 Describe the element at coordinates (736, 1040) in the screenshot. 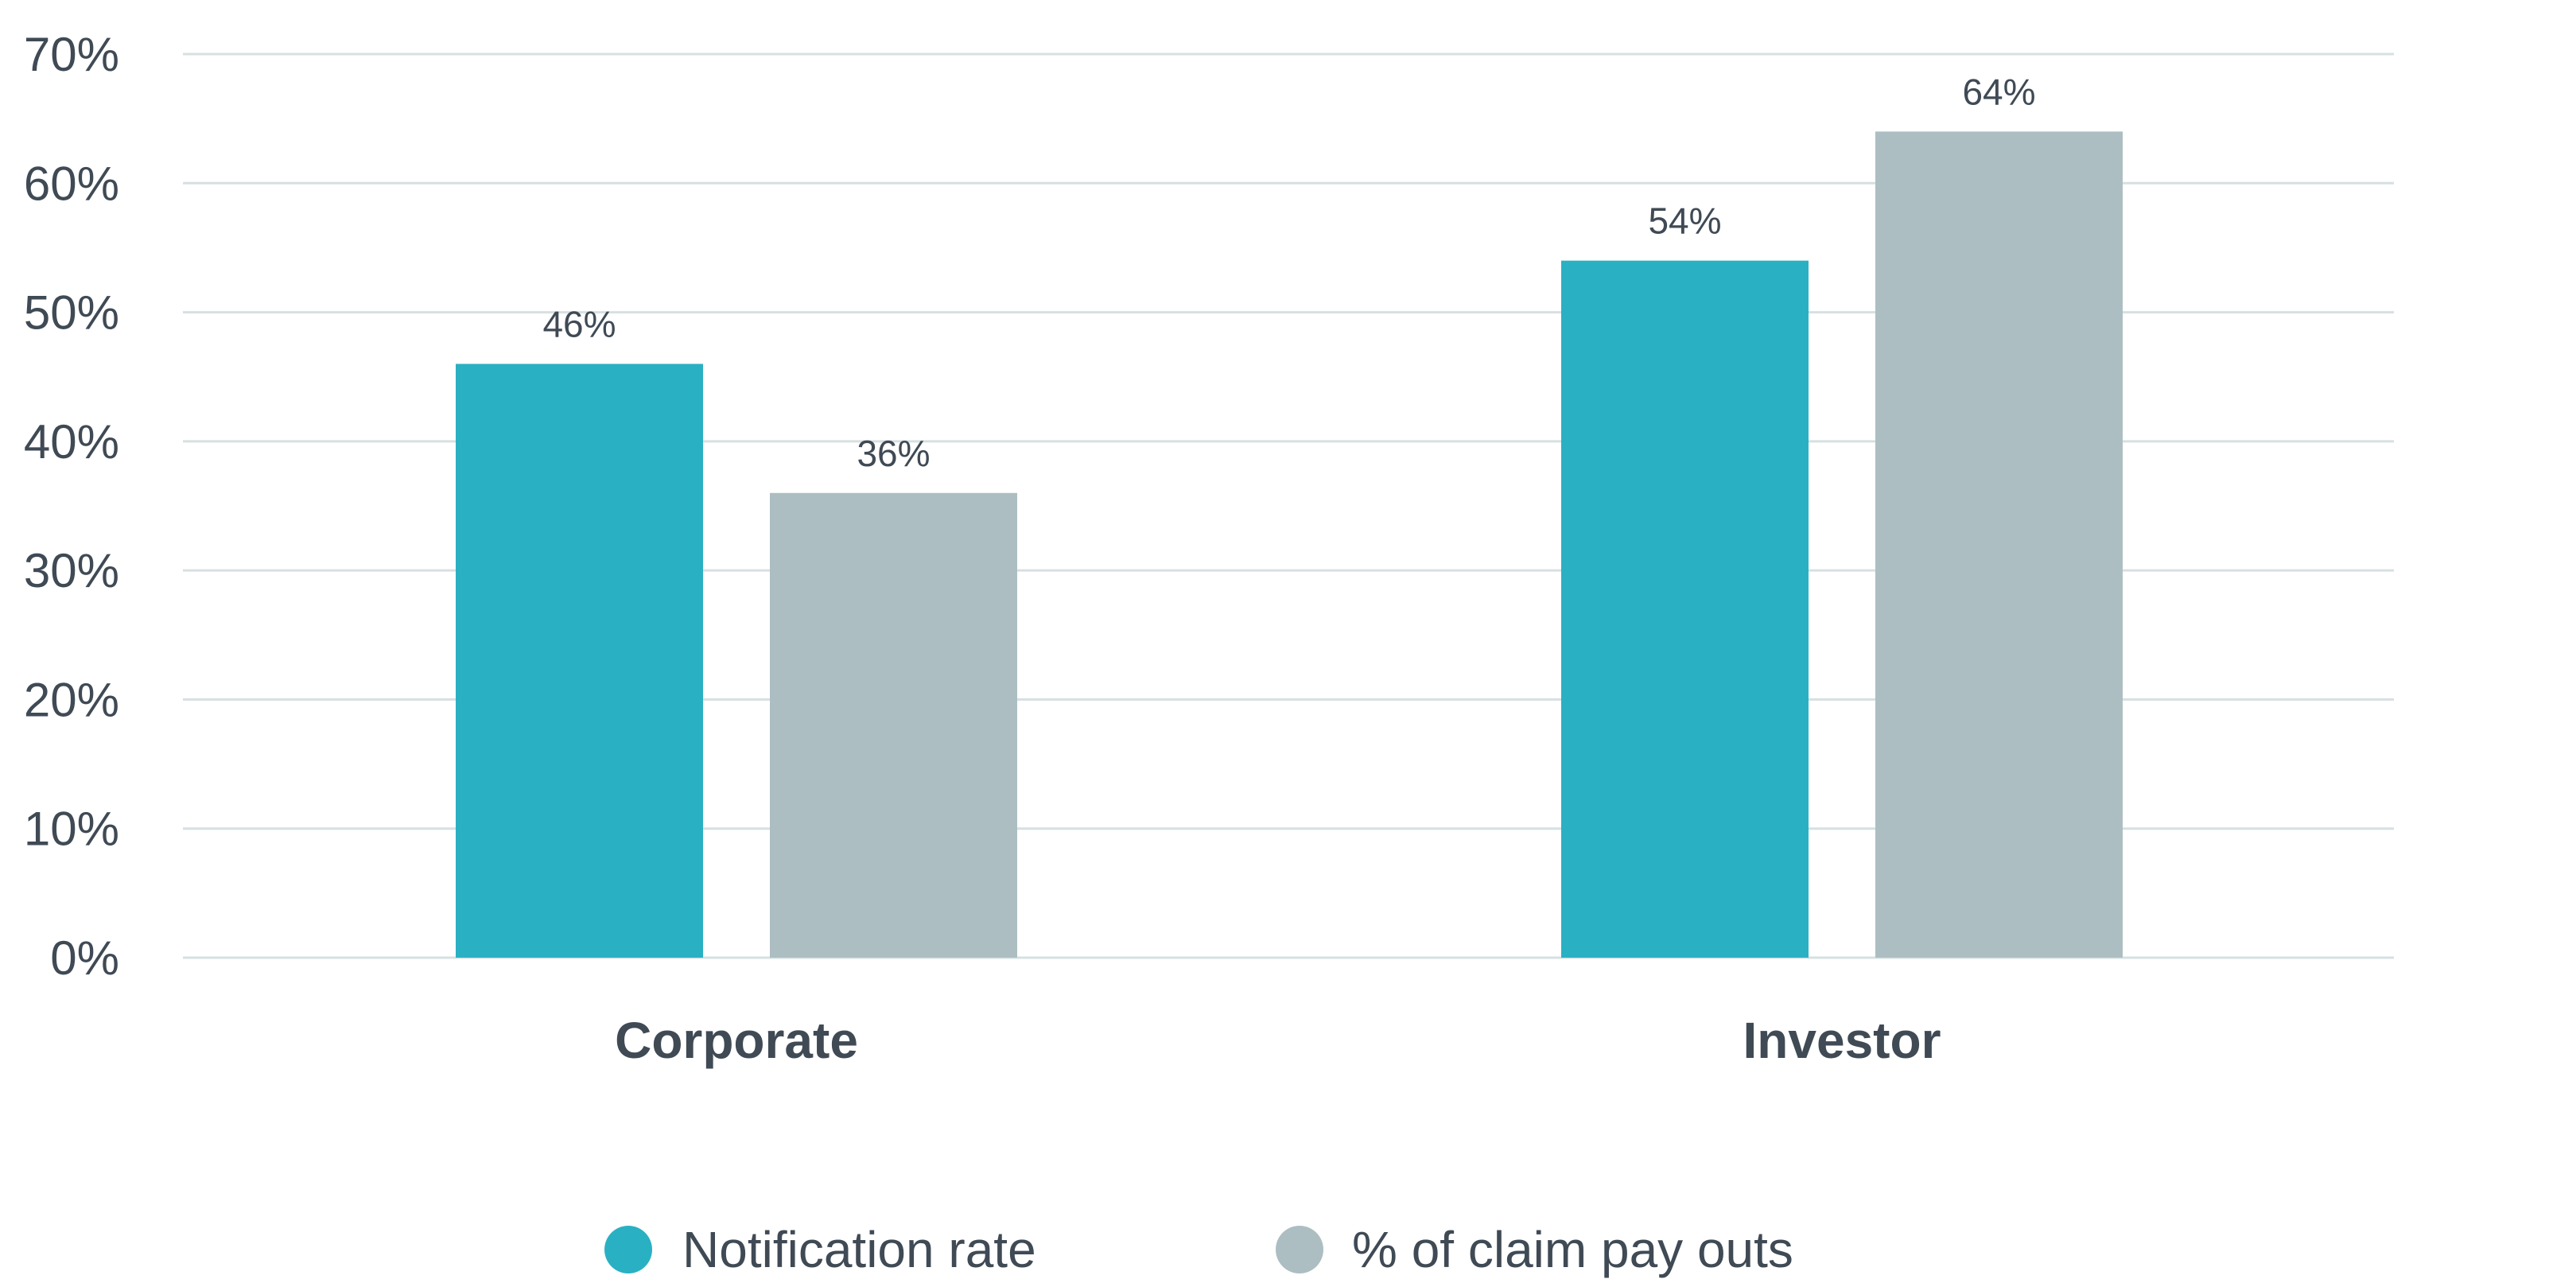

I see `x-category-label: Corporate` at that location.